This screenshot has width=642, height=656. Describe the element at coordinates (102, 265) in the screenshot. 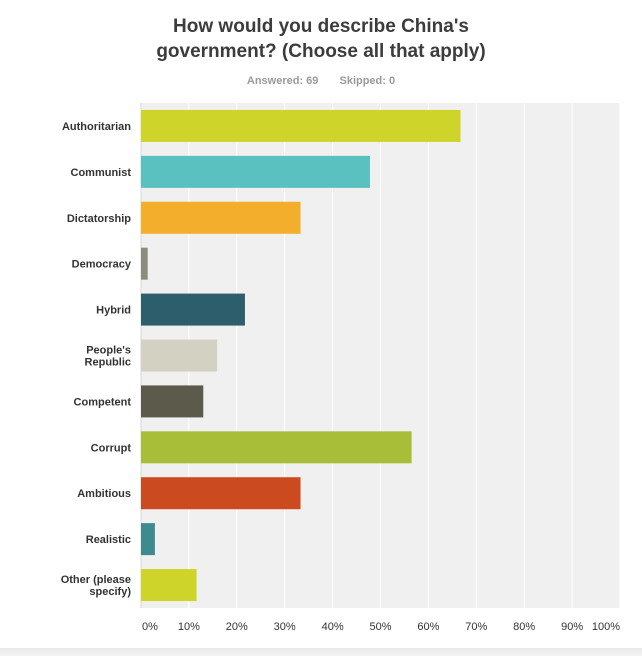

I see `category-label: Democracy` at that location.